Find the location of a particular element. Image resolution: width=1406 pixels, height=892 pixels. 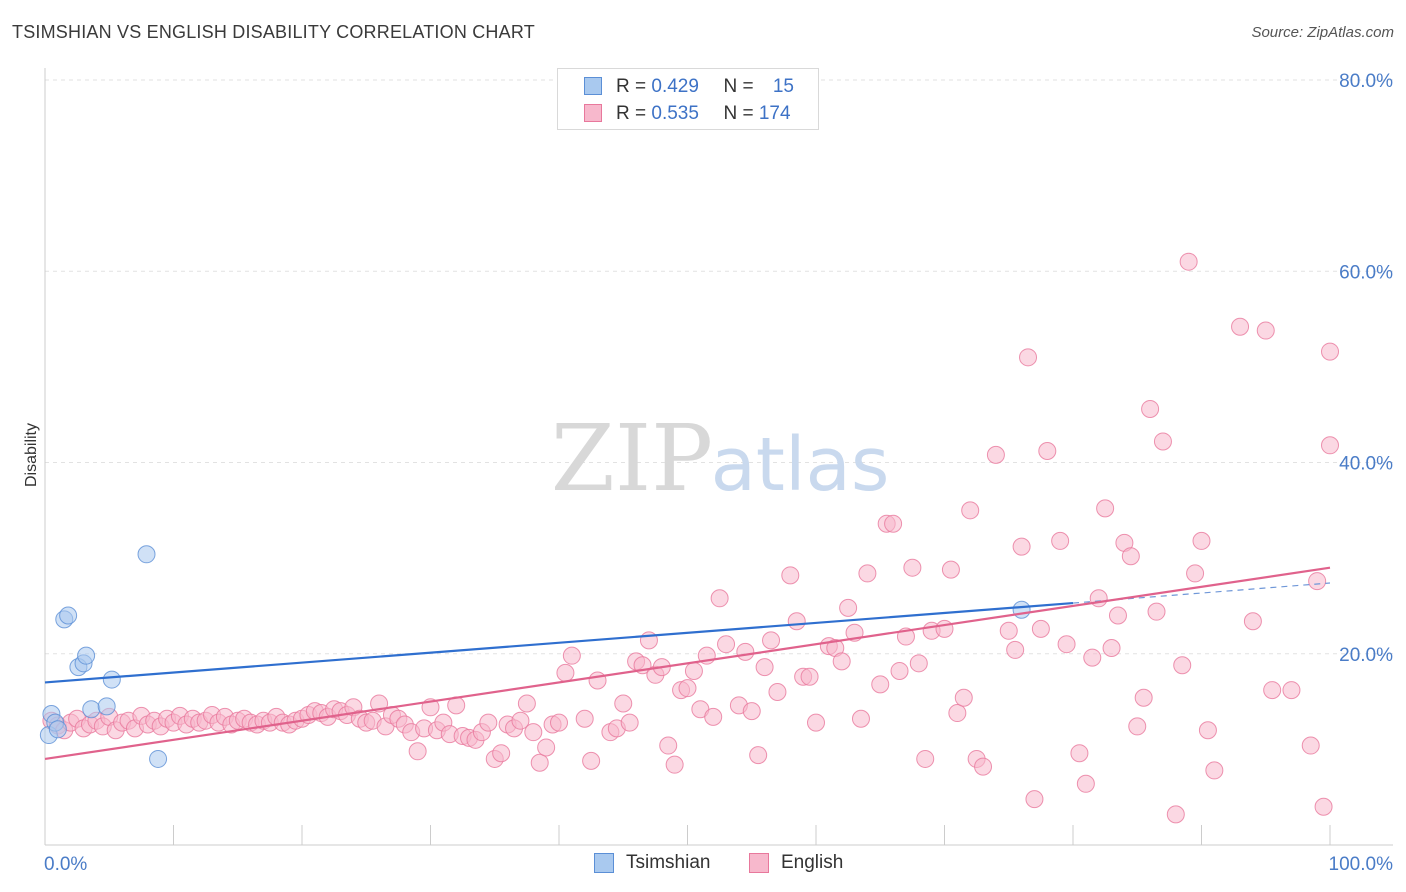

watermark: ZIP atlas is located at coordinates (720, 458).